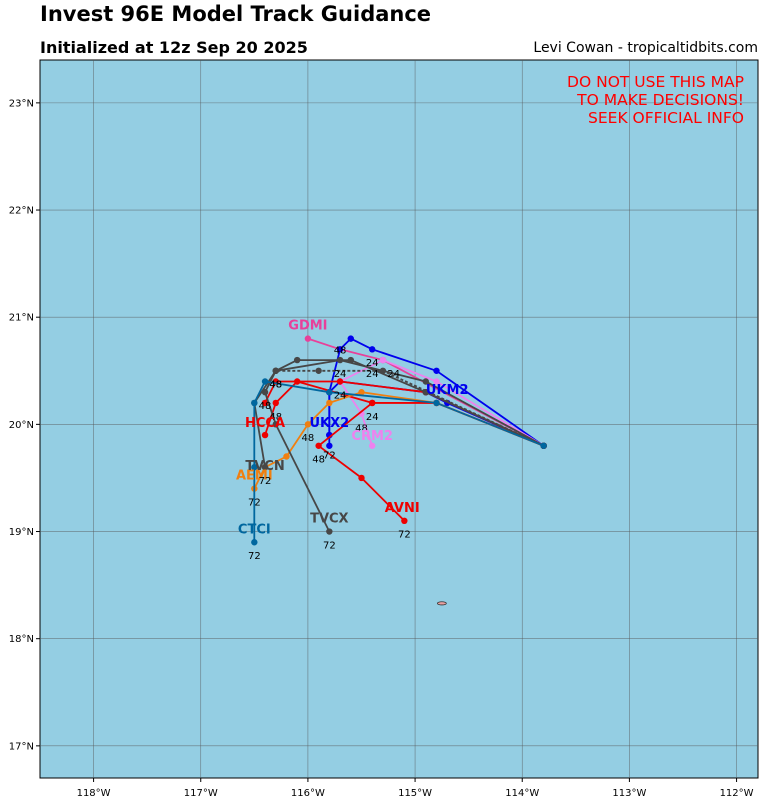  What do you see at coordinates (21, 103) in the screenshot?
I see `lat-tick-label: 23°N` at bounding box center [21, 103].